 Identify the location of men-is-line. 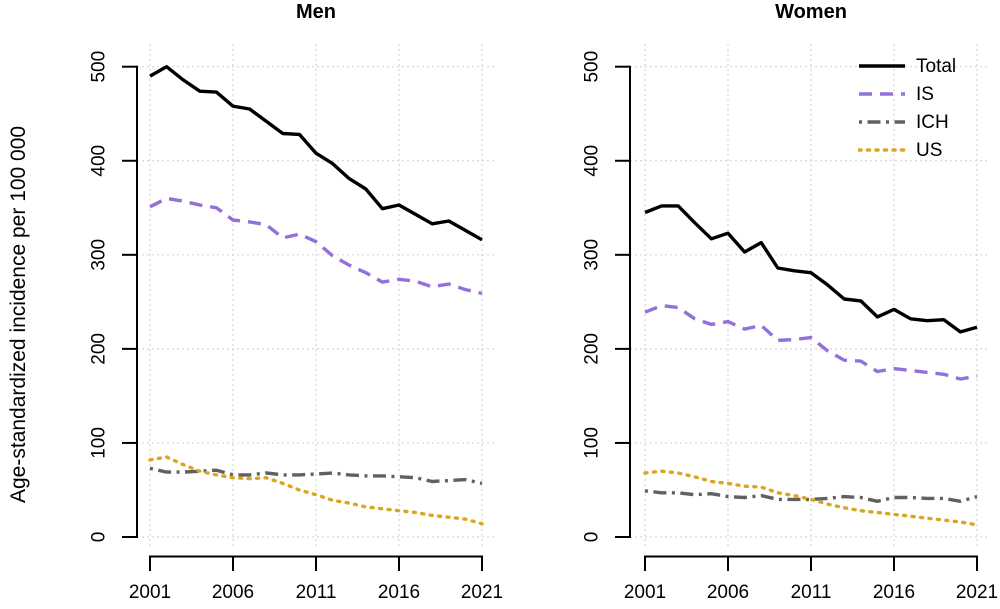
(316, 246).